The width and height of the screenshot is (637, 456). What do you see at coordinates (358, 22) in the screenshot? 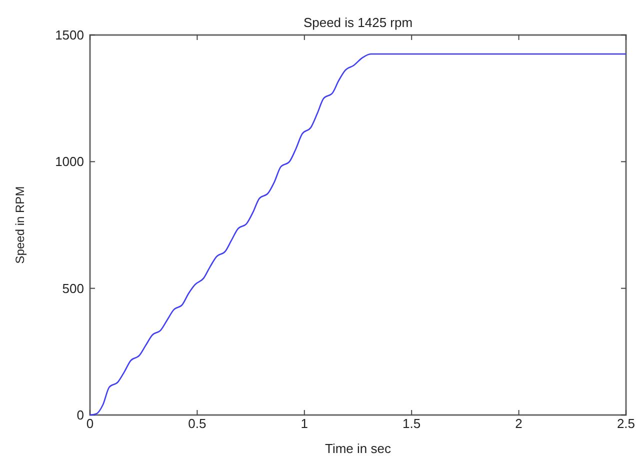
I see `chart-title: Speed is 1425 rpm` at bounding box center [358, 22].